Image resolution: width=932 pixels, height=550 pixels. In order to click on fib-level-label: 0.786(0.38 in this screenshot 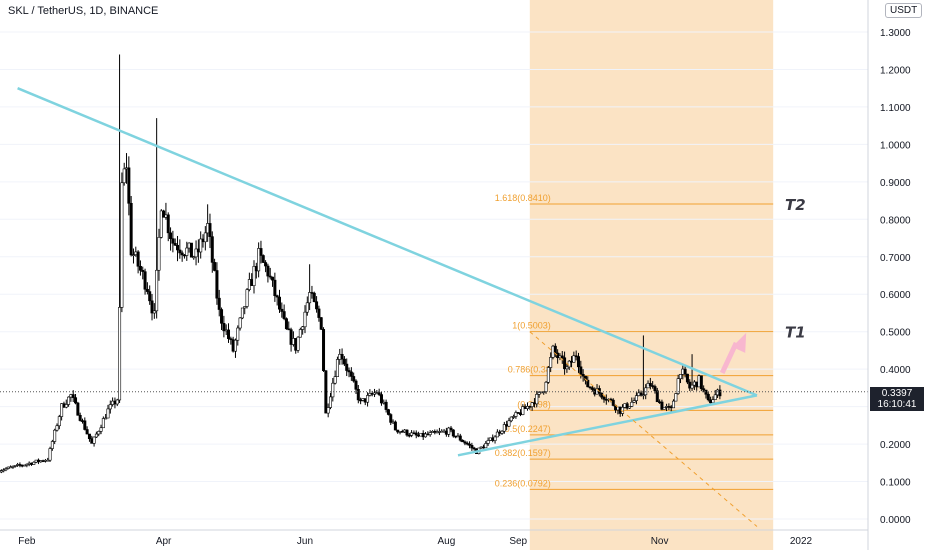, I will do `click(529, 370)`.